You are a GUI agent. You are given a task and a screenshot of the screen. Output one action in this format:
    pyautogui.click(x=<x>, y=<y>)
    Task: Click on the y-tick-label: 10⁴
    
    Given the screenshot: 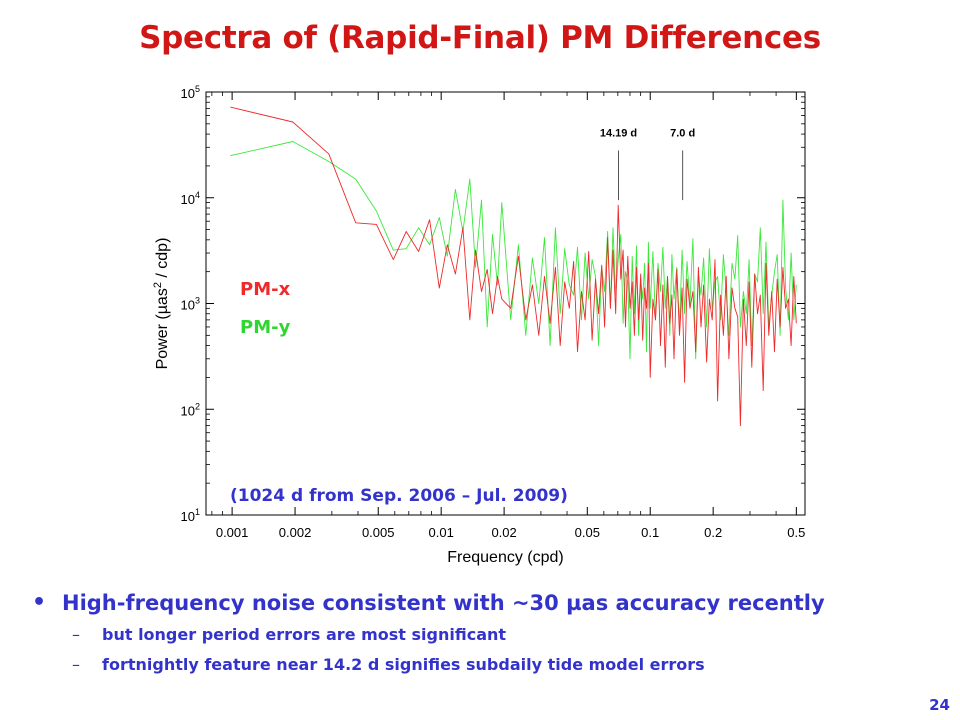 What is the action you would take?
    pyautogui.click(x=190, y=198)
    